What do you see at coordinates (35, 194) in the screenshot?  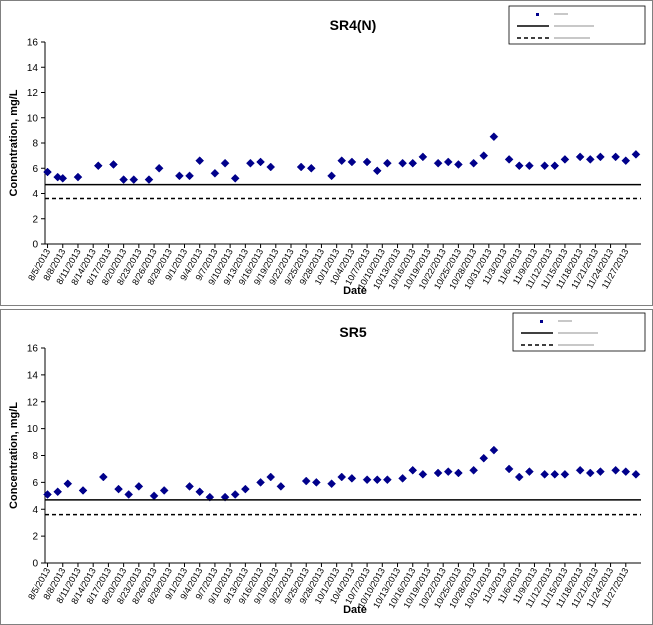 I see `y-tick-label: 4` at bounding box center [35, 194].